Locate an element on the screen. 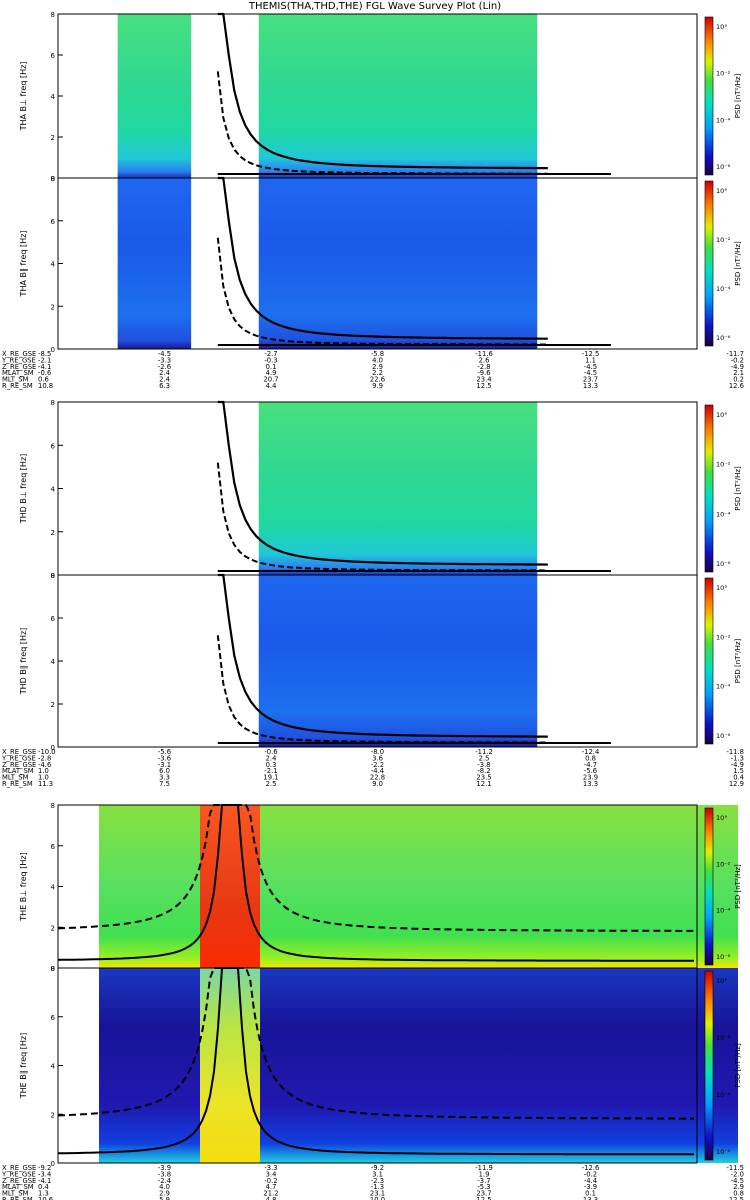  ephemeris-value: -8.0 is located at coordinates (377, 752).